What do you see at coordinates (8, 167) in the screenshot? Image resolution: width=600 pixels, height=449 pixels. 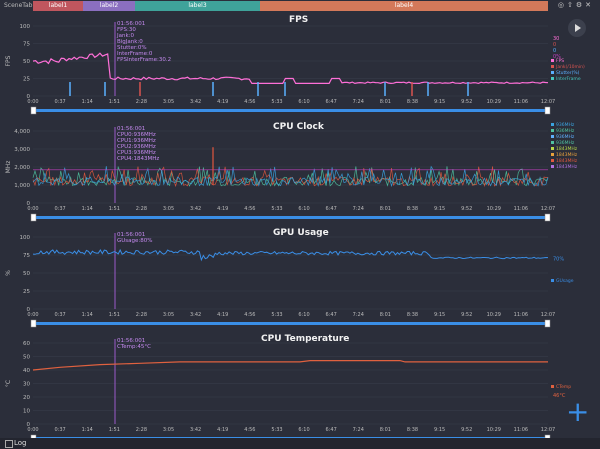 I see `y-axis-label: MHz` at bounding box center [8, 167].